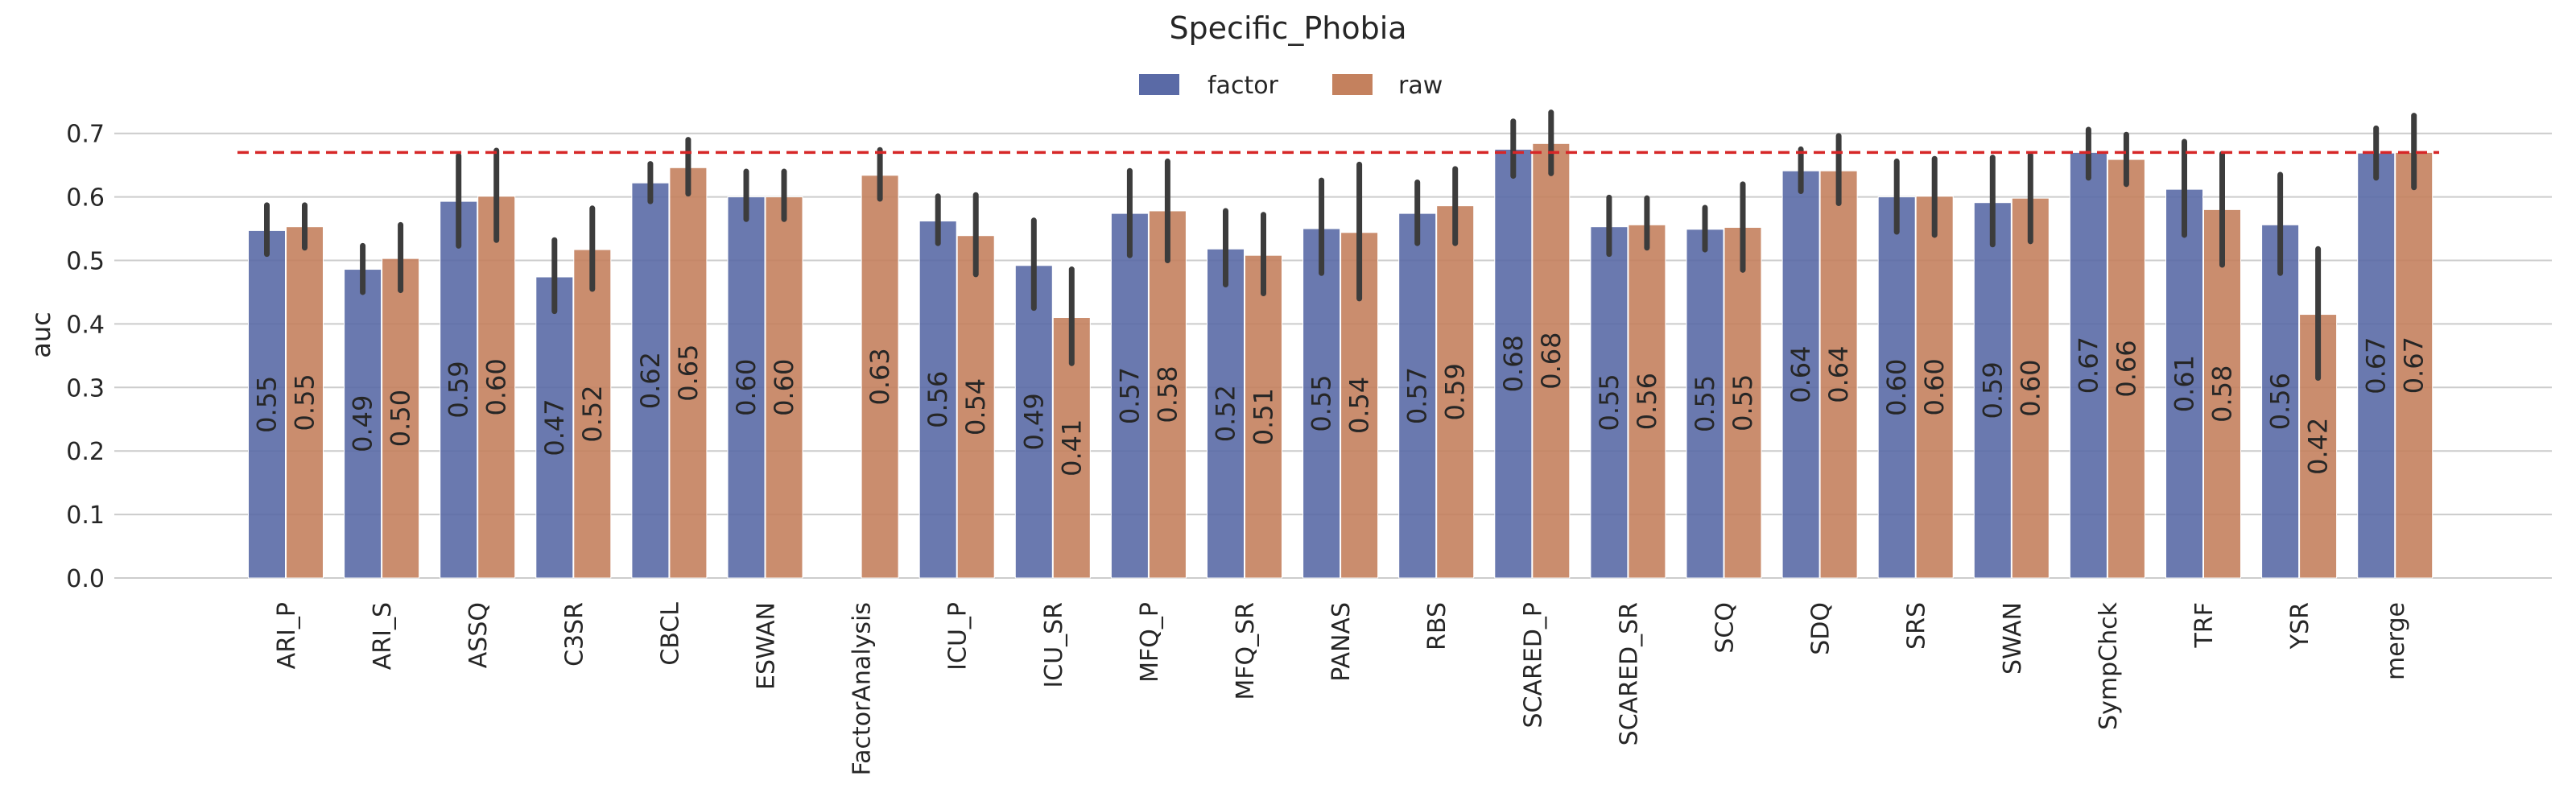 This screenshot has height=805, width=2576. I want to click on bar-factor-rbs, so click(1417, 396).